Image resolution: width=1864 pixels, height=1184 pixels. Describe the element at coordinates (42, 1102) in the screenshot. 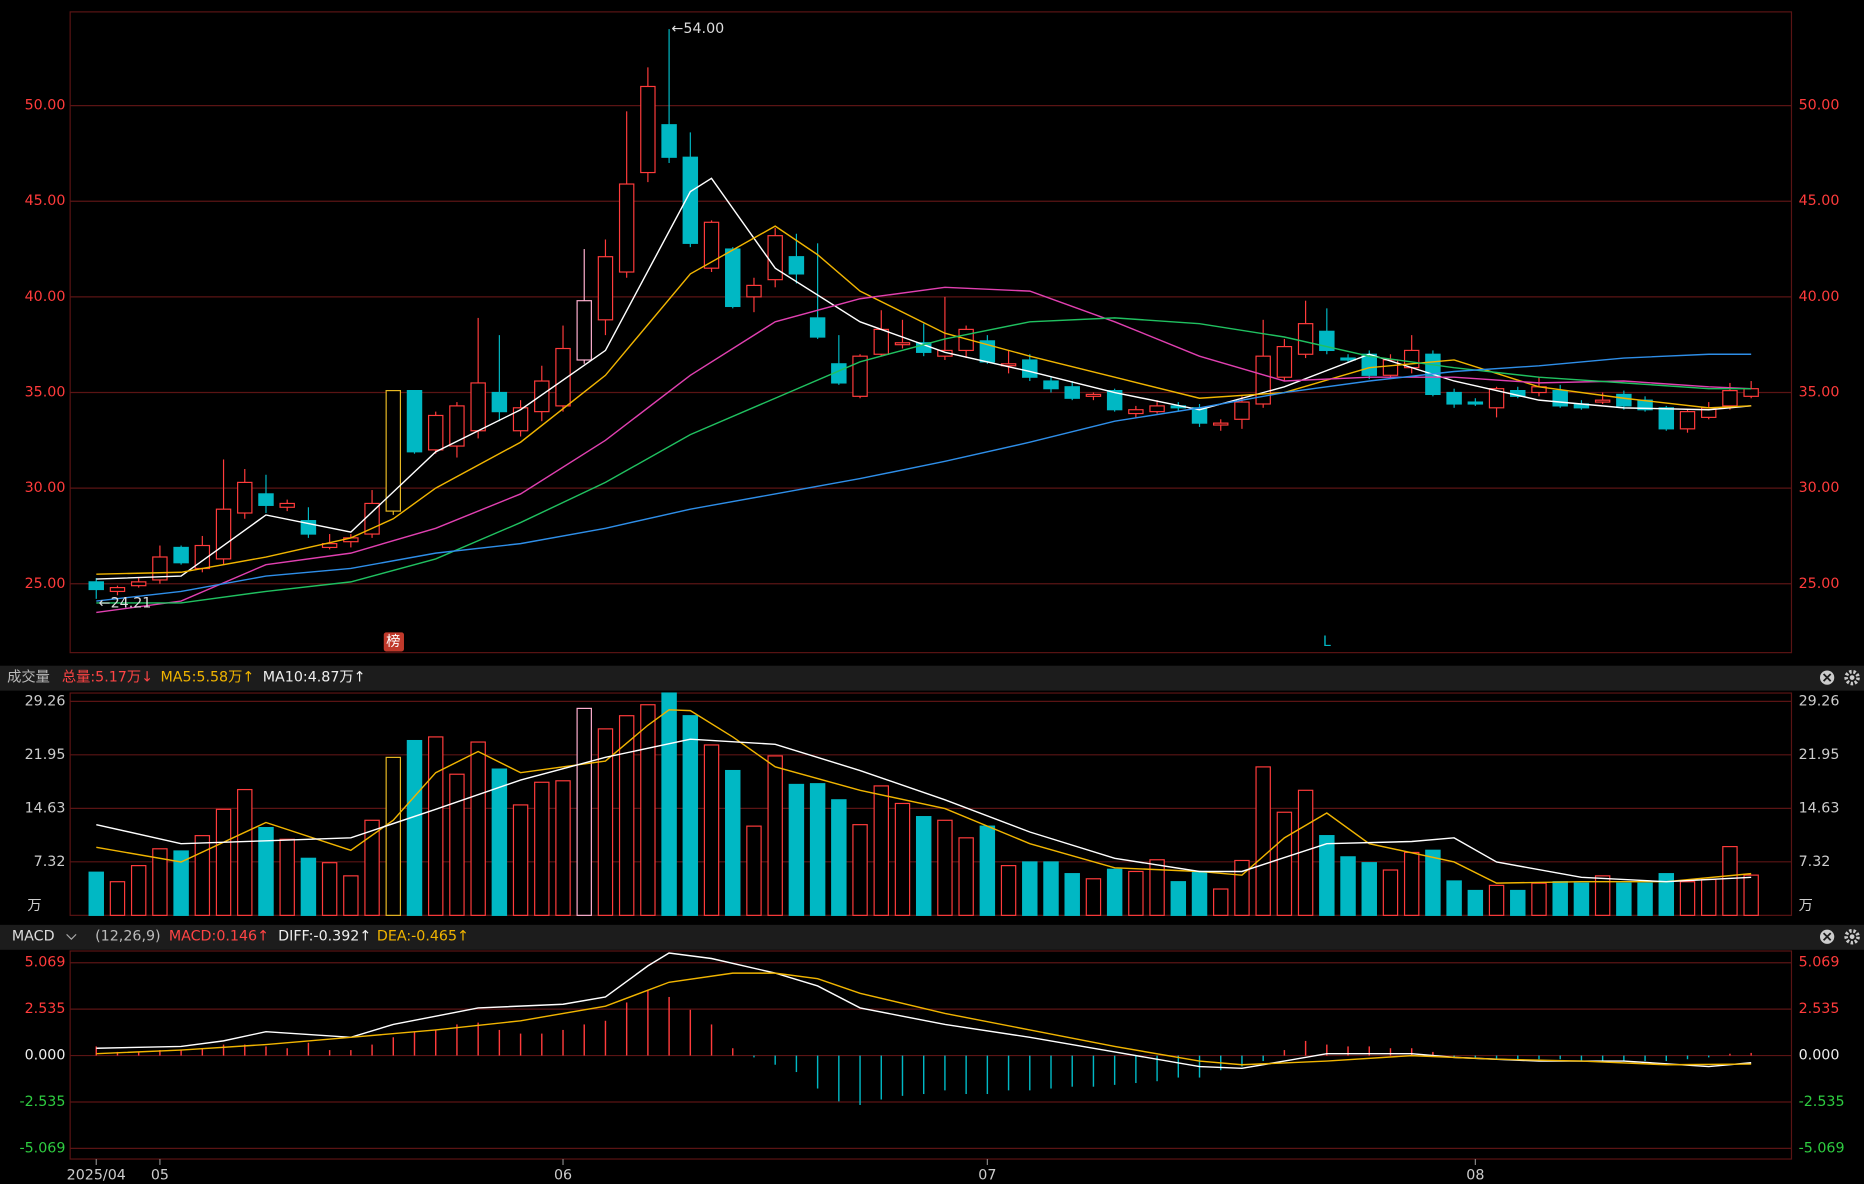

I see `y-tick-label: -2.535` at that location.